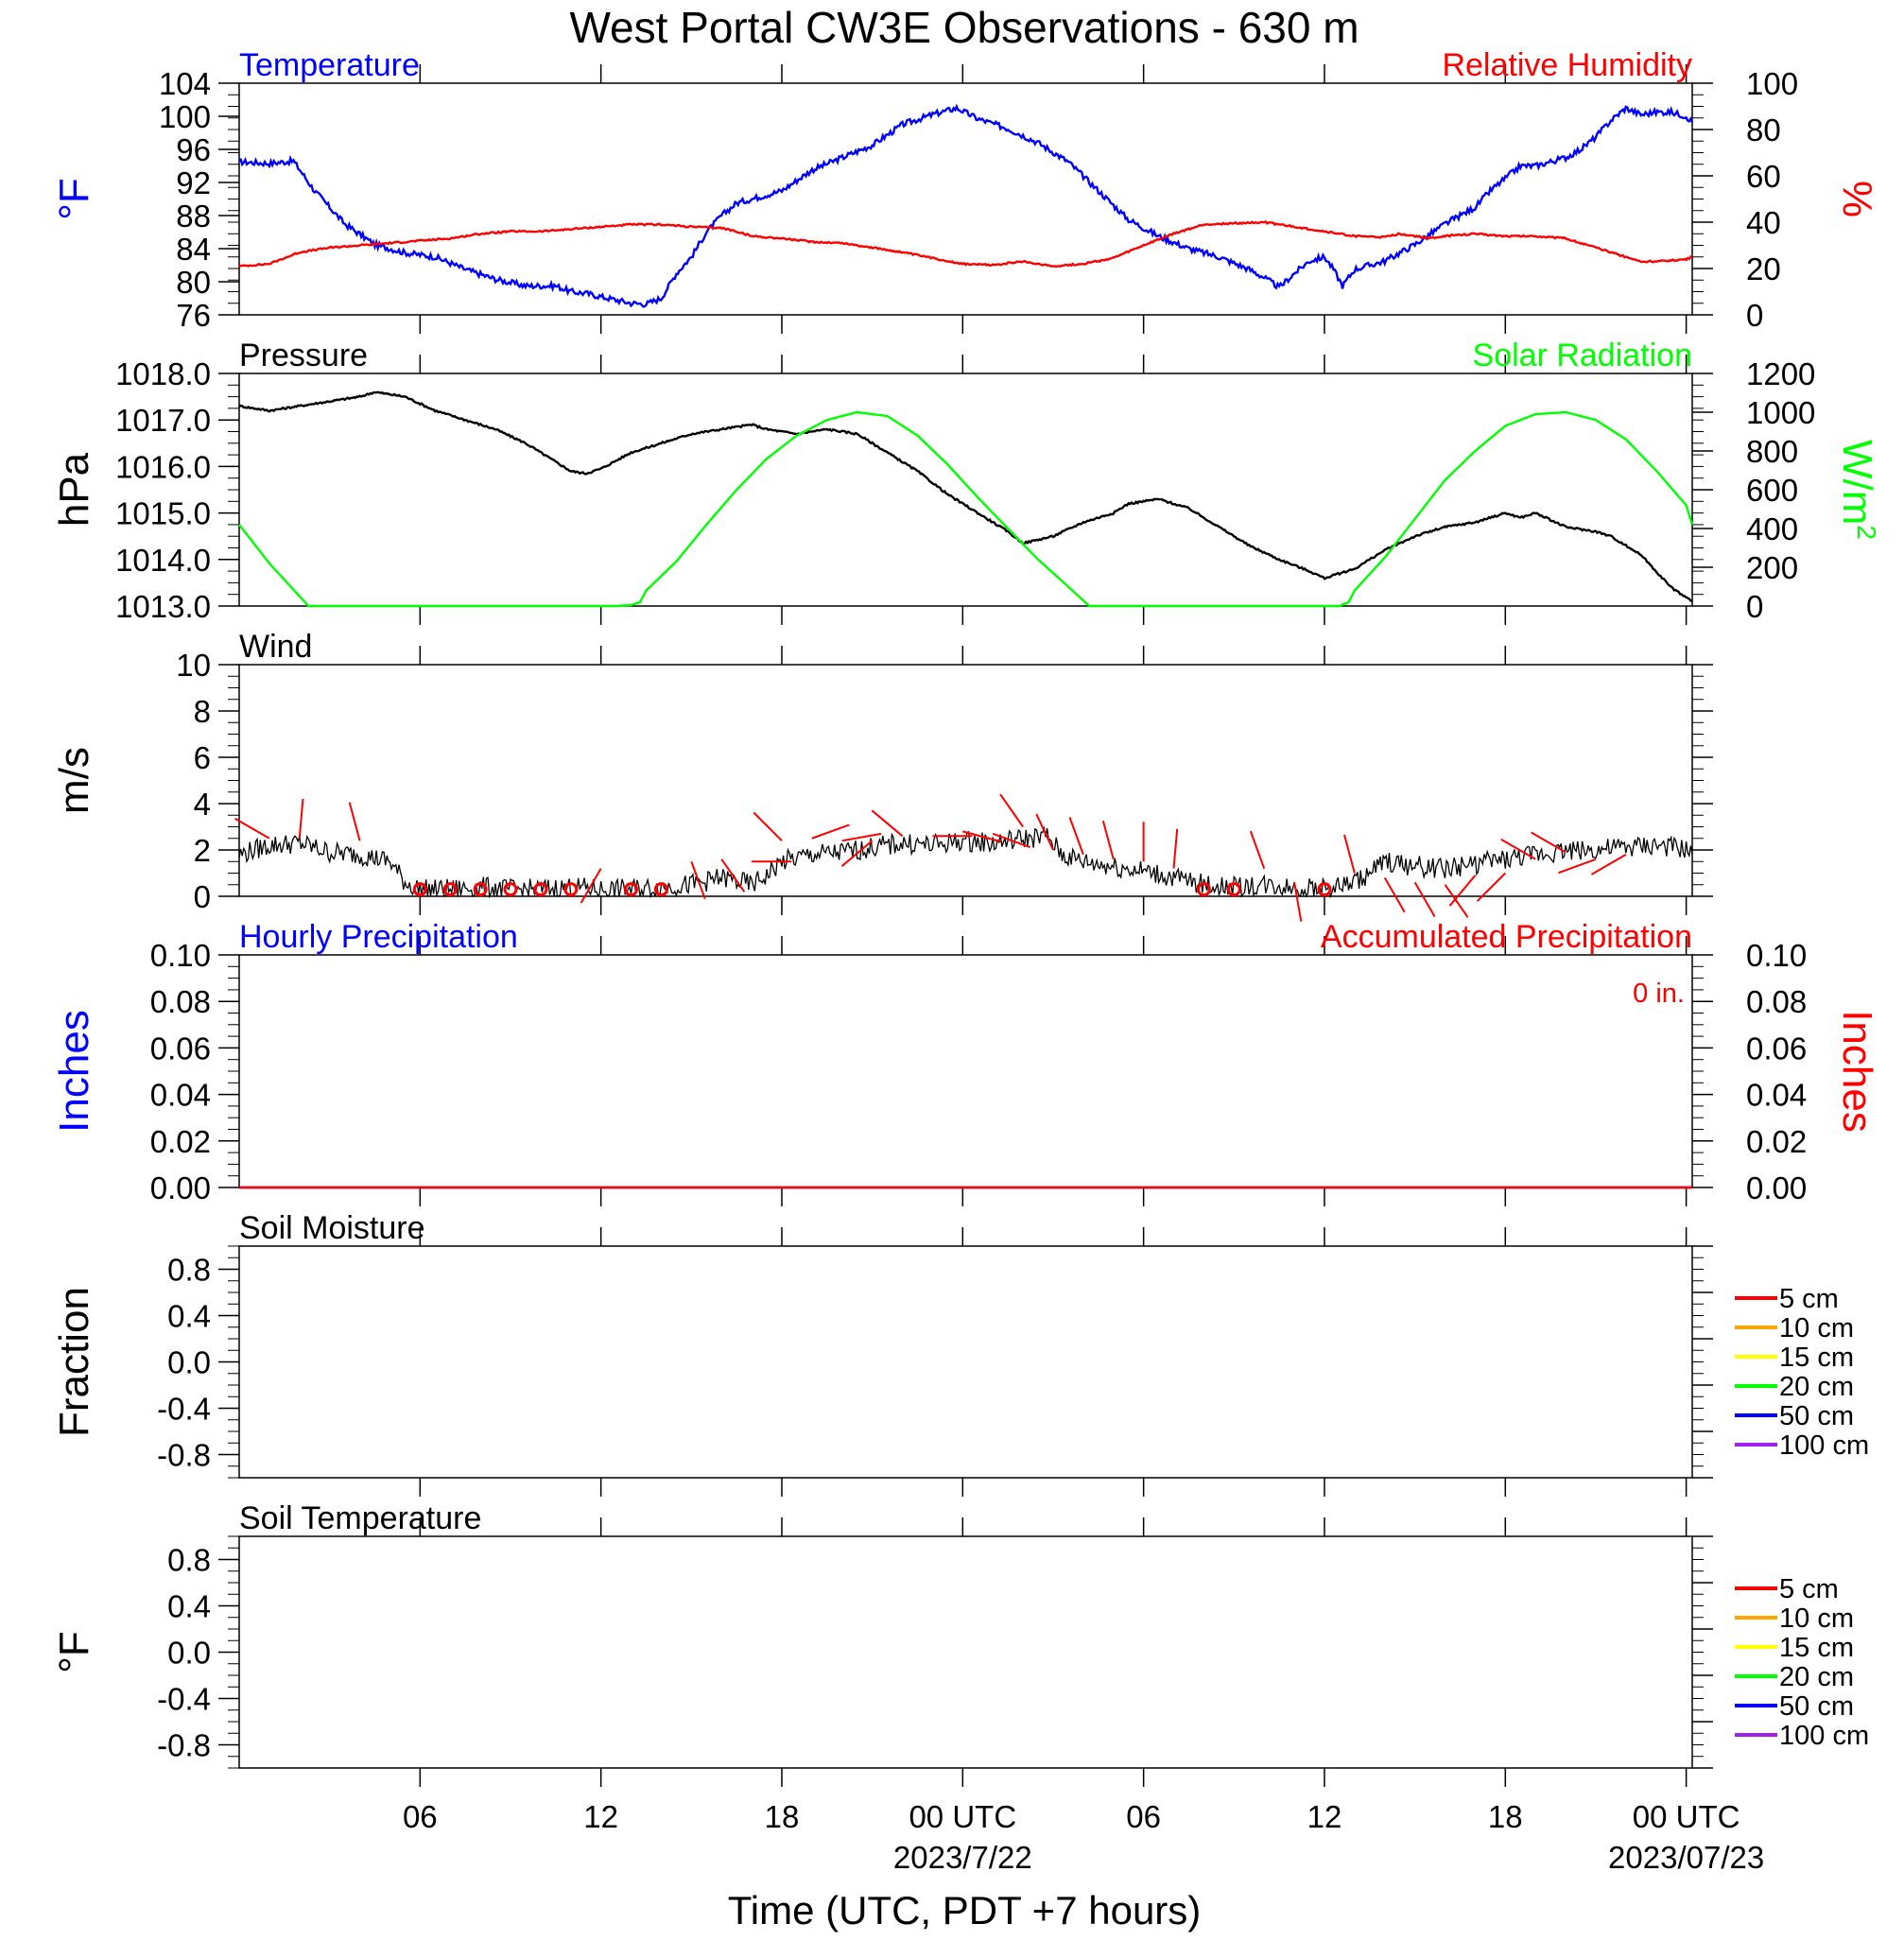 This screenshot has height=1941, width=1904. What do you see at coordinates (275, 647) in the screenshot?
I see `panel-title-left: Wind` at bounding box center [275, 647].